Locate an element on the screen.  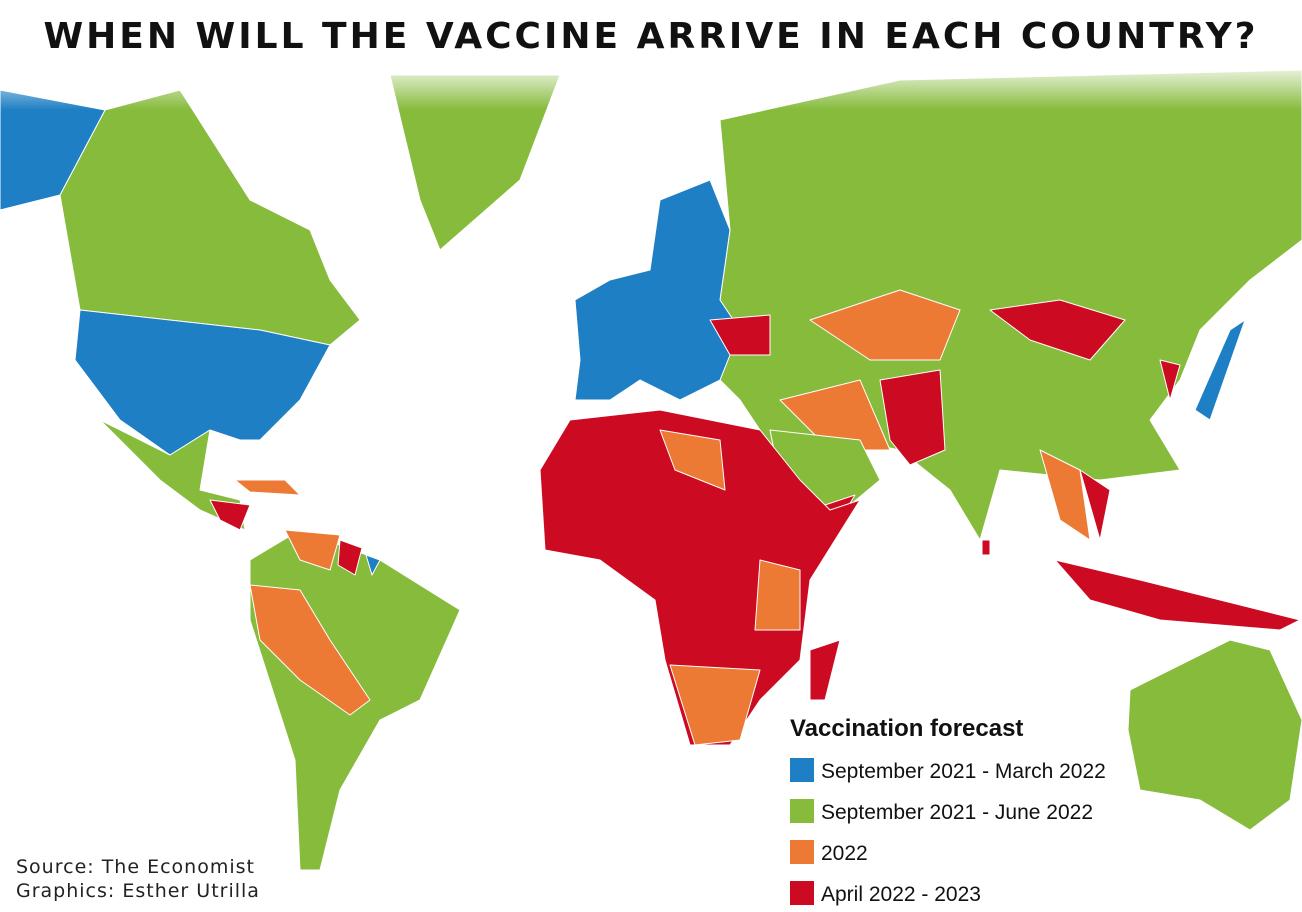
canada is located at coordinates (210, 217).